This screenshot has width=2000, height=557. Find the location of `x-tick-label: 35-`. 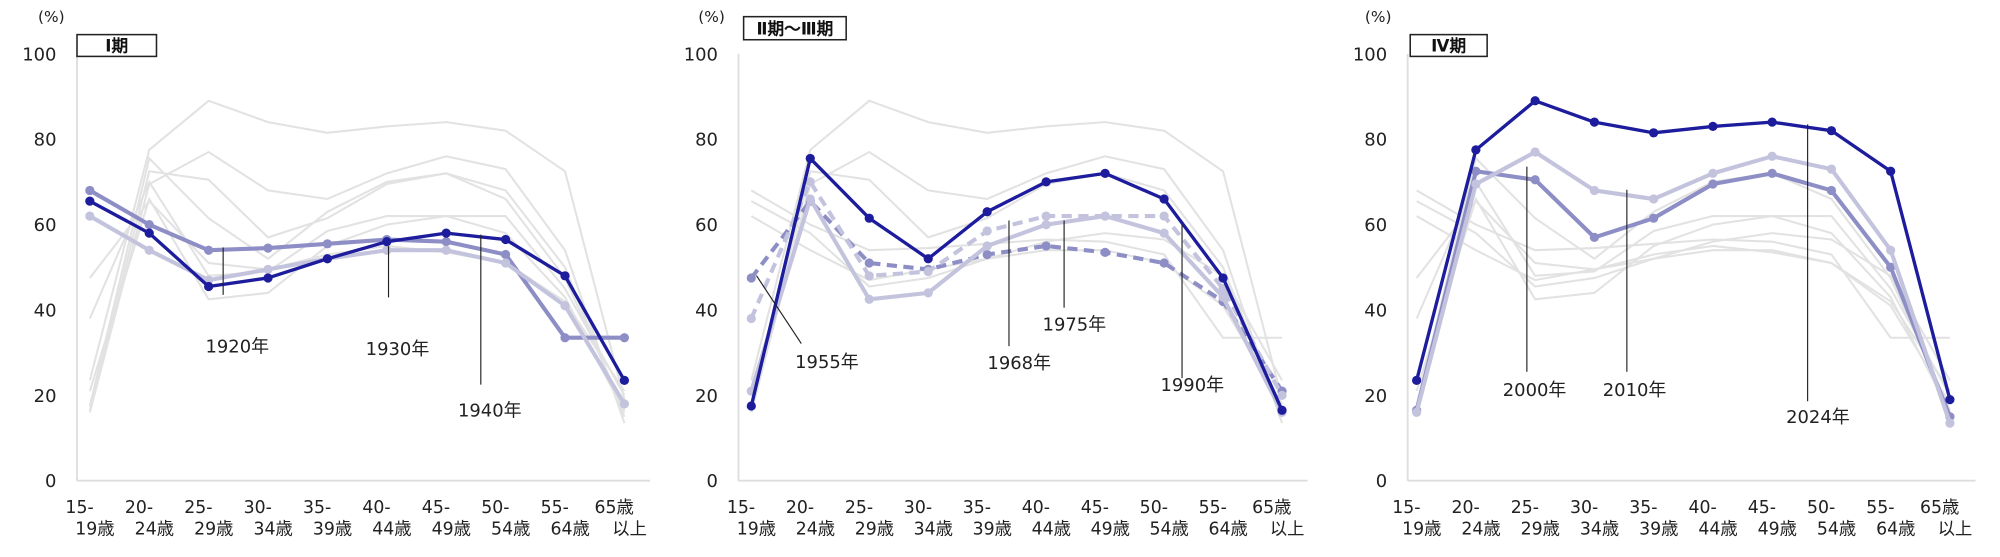

x-tick-label: 35- is located at coordinates (317, 508).